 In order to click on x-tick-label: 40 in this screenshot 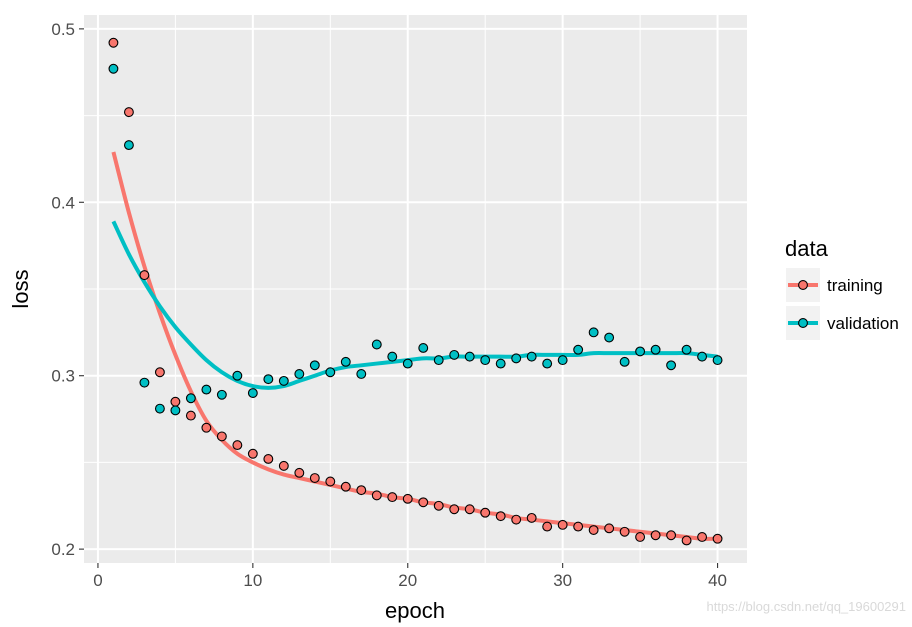, I will do `click(717, 580)`.